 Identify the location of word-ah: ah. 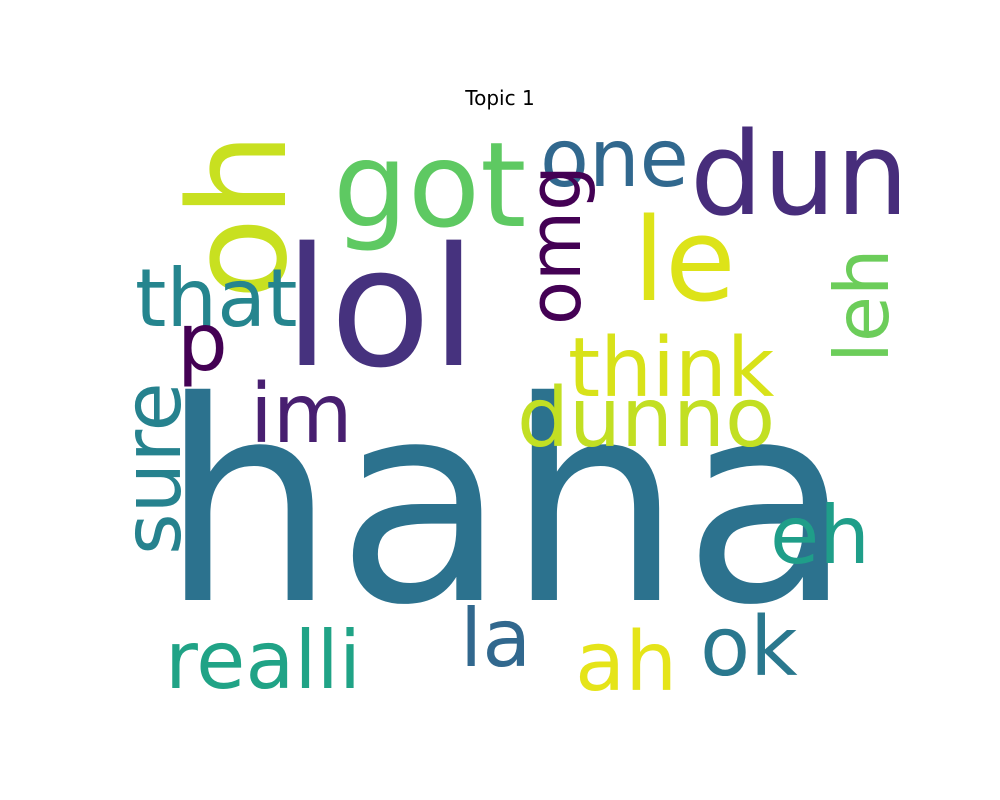
(626, 662).